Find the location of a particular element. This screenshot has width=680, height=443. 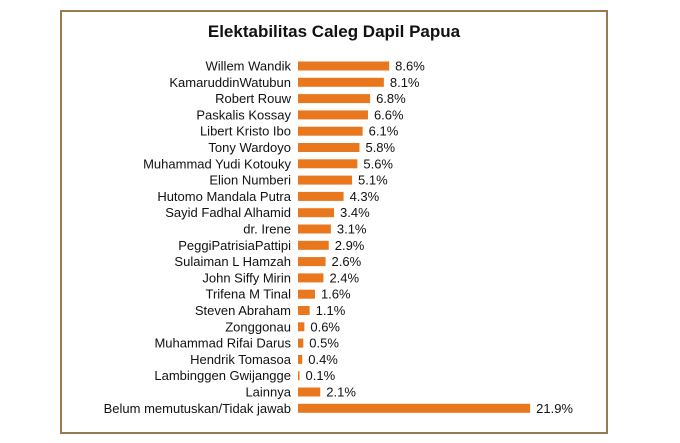

category-label: Steven Abraham is located at coordinates (243, 310).